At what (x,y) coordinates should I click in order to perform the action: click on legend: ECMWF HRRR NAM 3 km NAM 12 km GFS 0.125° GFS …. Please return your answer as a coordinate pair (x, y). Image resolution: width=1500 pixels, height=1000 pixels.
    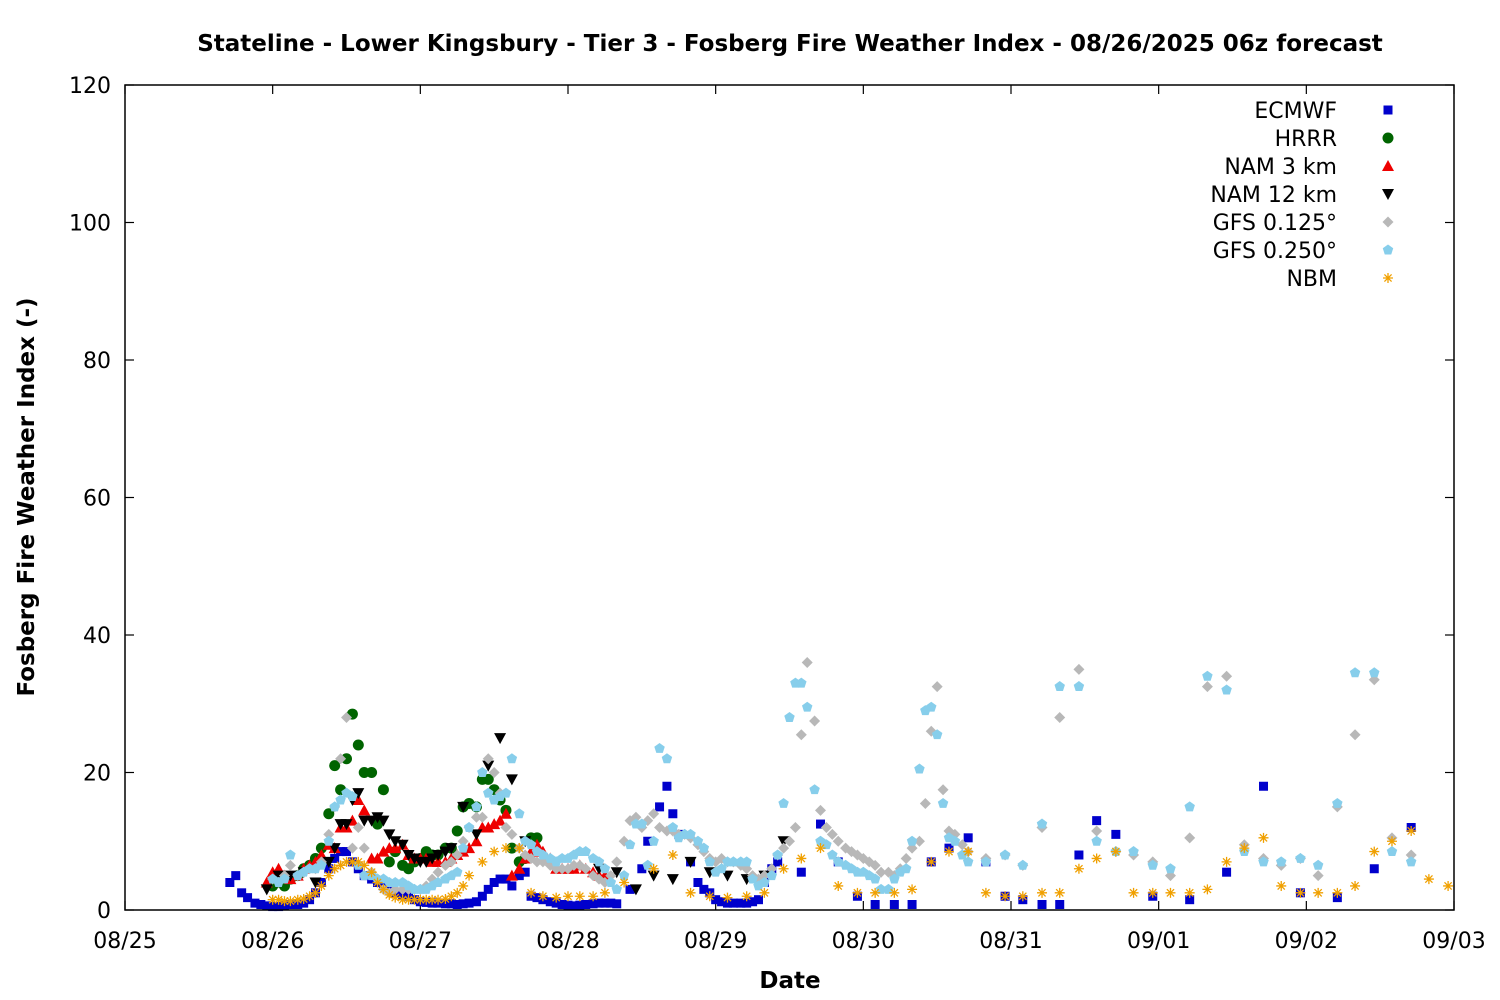
    Looking at the image, I should click on (1302, 195).